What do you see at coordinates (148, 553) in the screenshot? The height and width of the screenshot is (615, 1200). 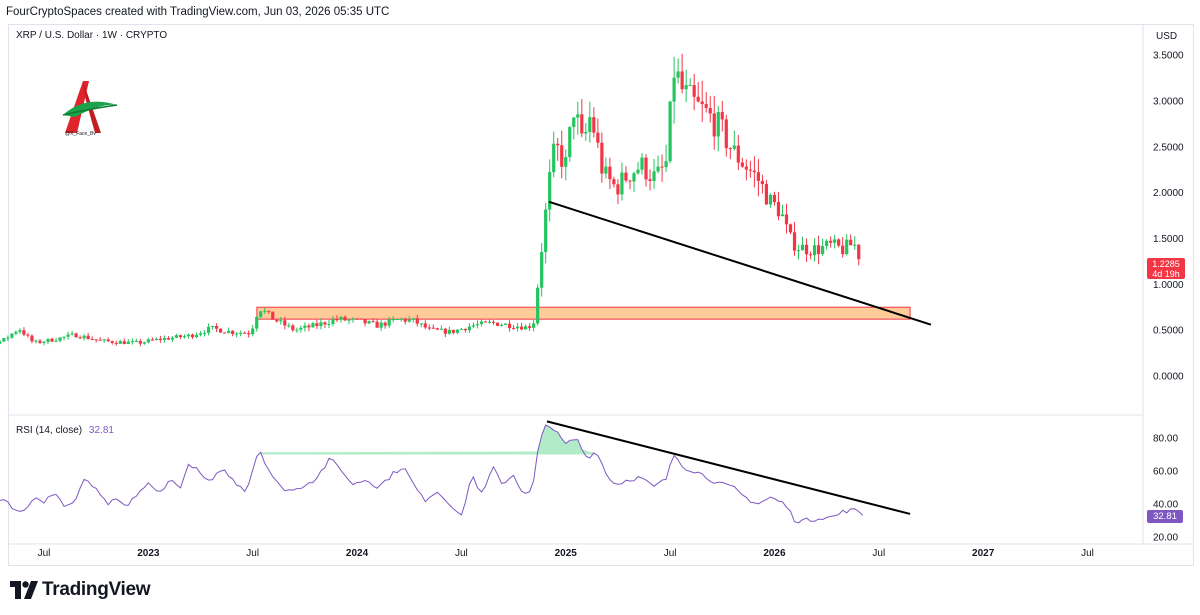 I see `time-tick-label: 2023` at bounding box center [148, 553].